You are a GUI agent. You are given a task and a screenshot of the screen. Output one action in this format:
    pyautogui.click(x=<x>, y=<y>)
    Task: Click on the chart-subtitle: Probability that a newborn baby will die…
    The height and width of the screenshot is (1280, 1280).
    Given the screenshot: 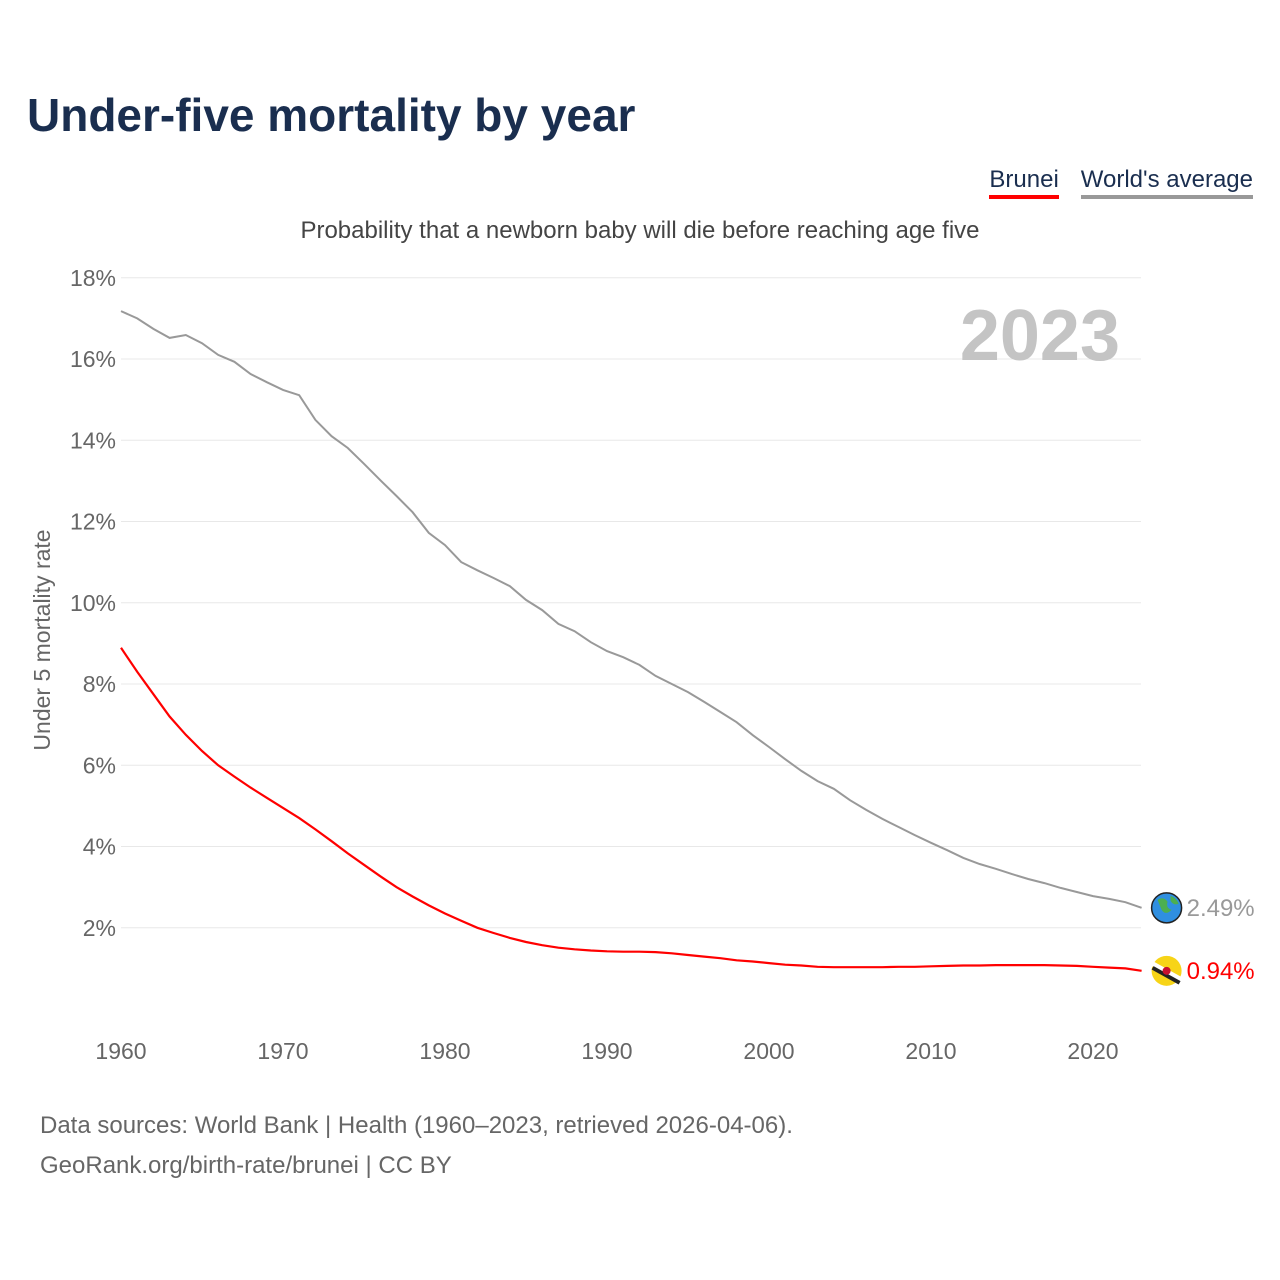 What is the action you would take?
    pyautogui.click(x=640, y=230)
    